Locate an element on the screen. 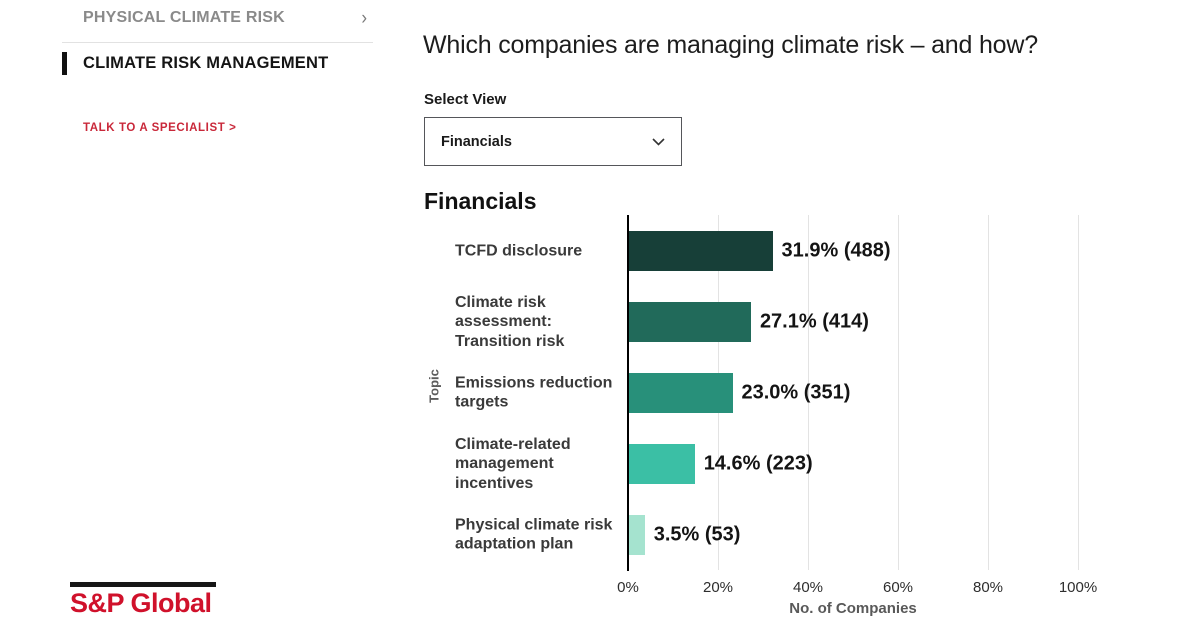 This screenshot has height=627, width=1200. x-tick-label: 100% is located at coordinates (1078, 587).